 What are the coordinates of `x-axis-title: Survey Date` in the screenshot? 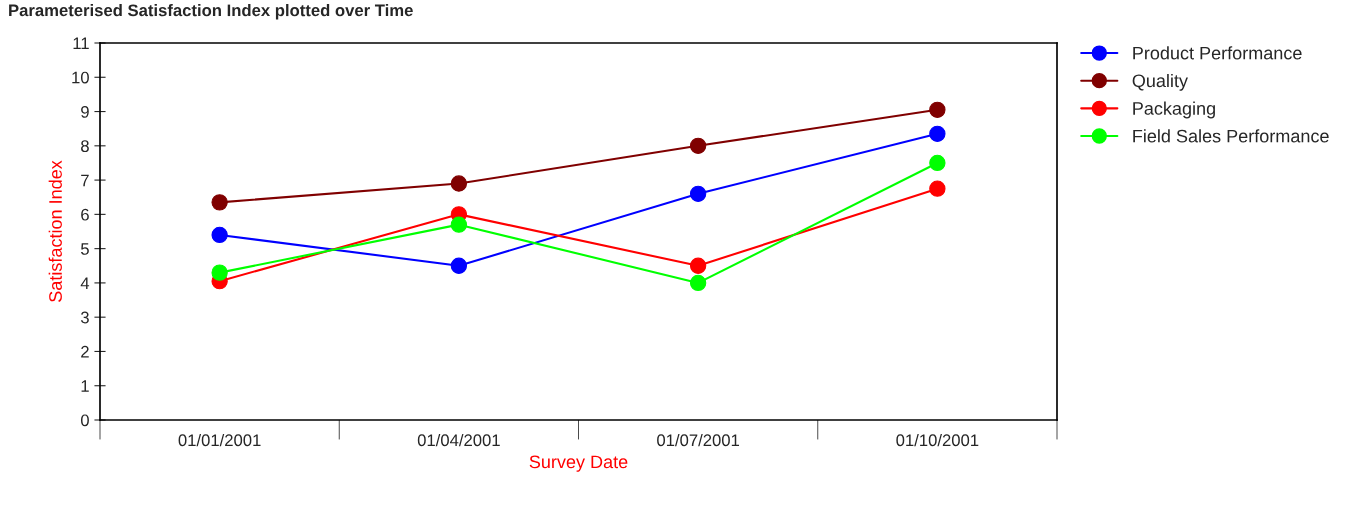 It's located at (578, 463).